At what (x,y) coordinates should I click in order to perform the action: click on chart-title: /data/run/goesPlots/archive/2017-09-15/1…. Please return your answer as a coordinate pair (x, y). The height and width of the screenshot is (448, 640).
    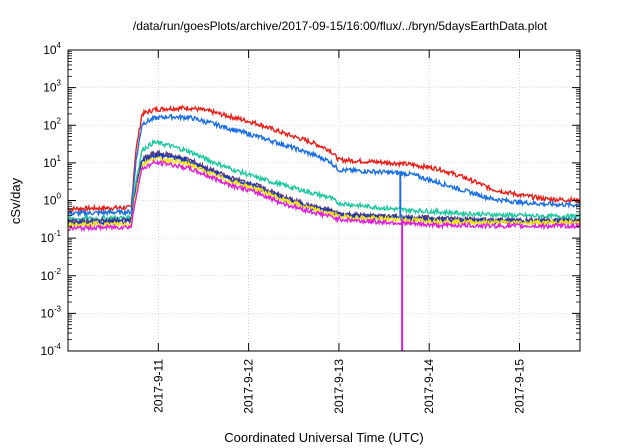
    Looking at the image, I should click on (340, 26).